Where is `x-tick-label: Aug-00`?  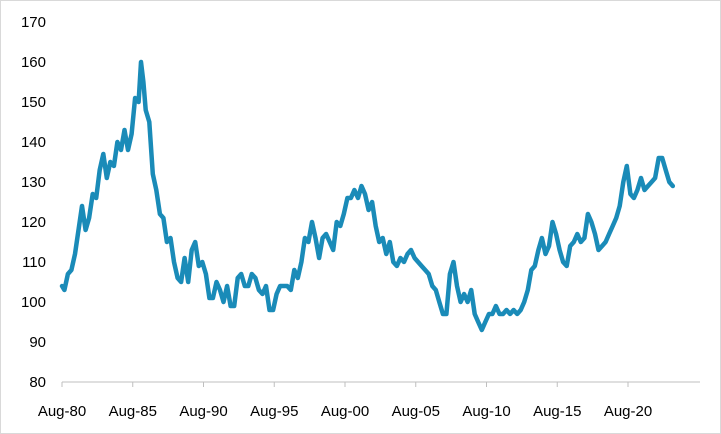 x-tick-label: Aug-00 is located at coordinates (345, 411).